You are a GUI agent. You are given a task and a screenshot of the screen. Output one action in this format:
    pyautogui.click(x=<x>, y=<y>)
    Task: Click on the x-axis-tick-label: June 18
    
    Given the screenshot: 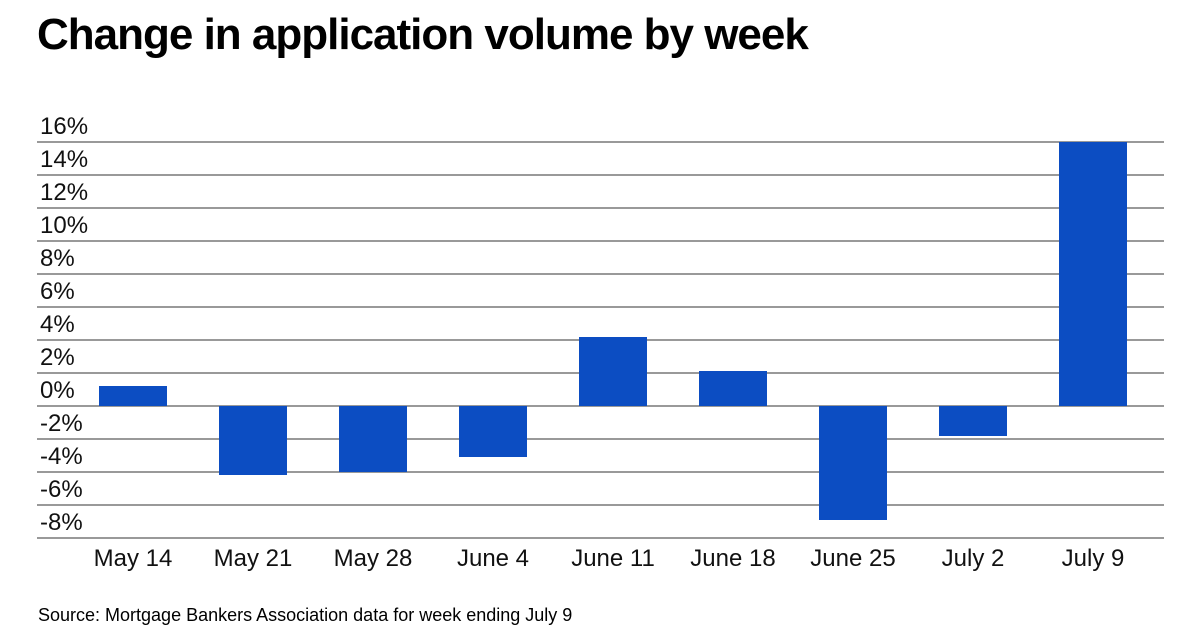 What is the action you would take?
    pyautogui.click(x=733, y=558)
    